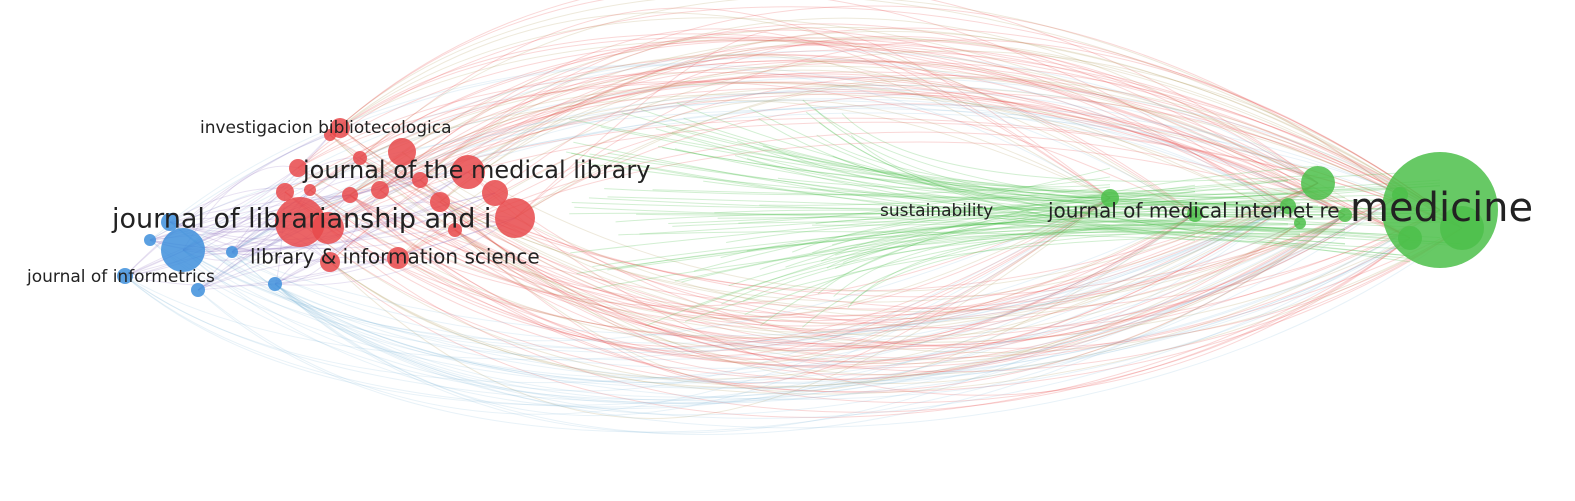  Describe the element at coordinates (326, 128) in the screenshot. I see `node-label: investigacion bibliotecologica` at that location.